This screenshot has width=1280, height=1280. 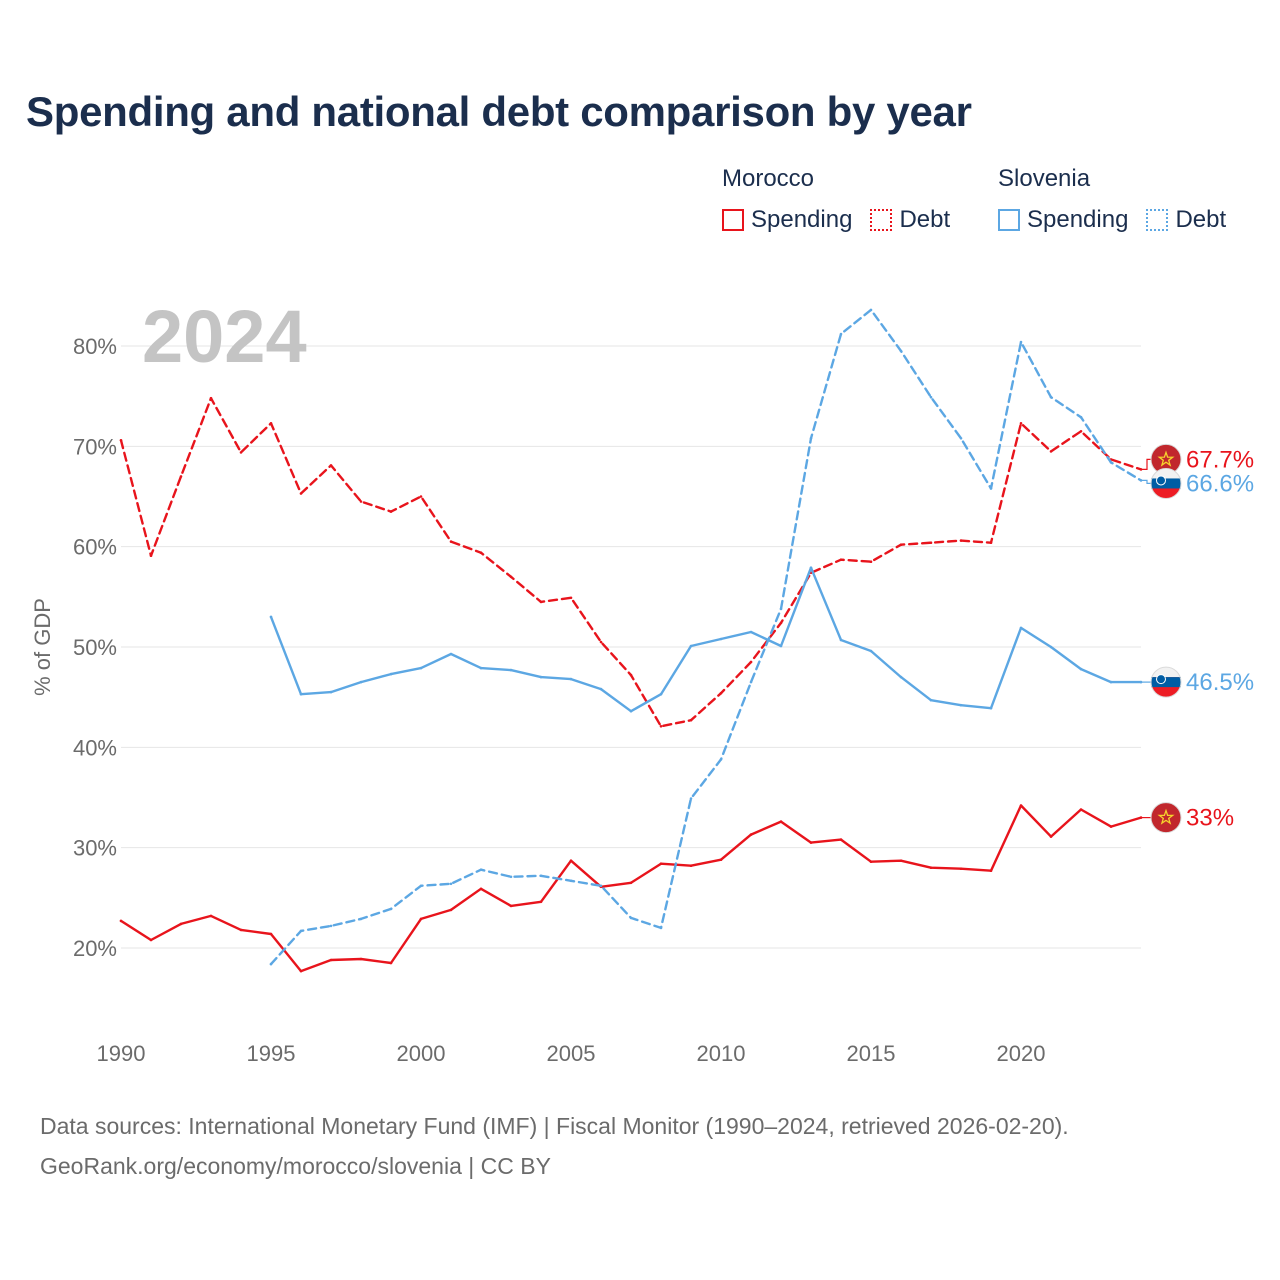 I want to click on y-tick-label: 20%, so click(x=95, y=948).